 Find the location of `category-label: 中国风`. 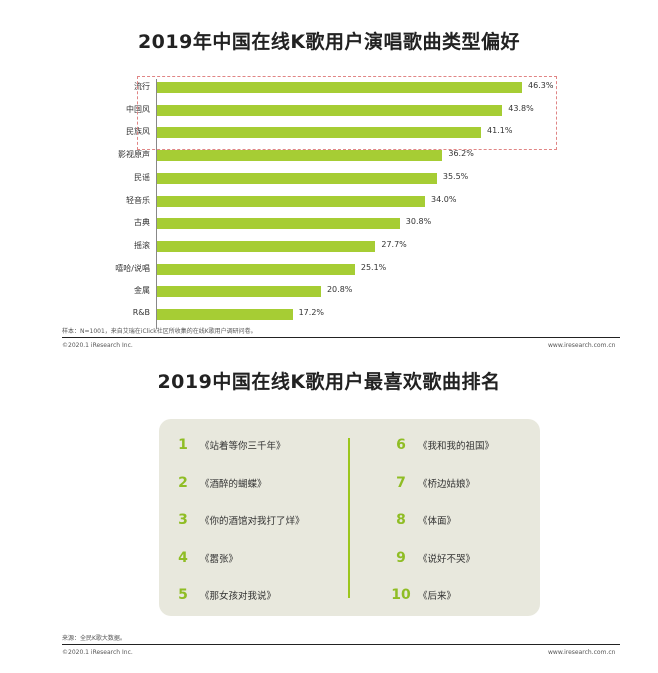

category-label: 中国风 is located at coordinates (138, 109).